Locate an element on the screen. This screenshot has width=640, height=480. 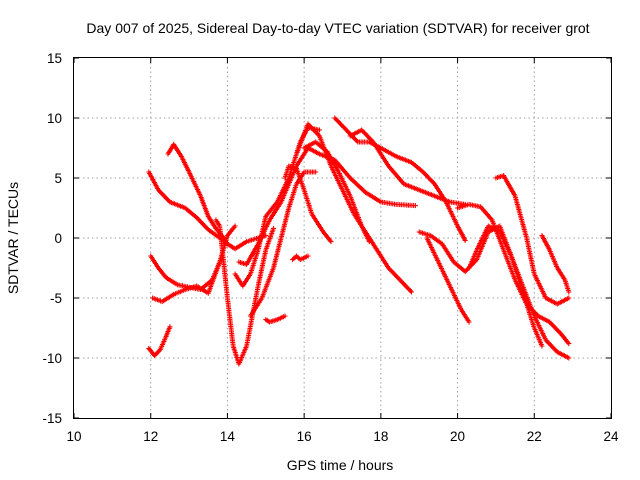
y-tick-label: 15 is located at coordinates (54, 58).